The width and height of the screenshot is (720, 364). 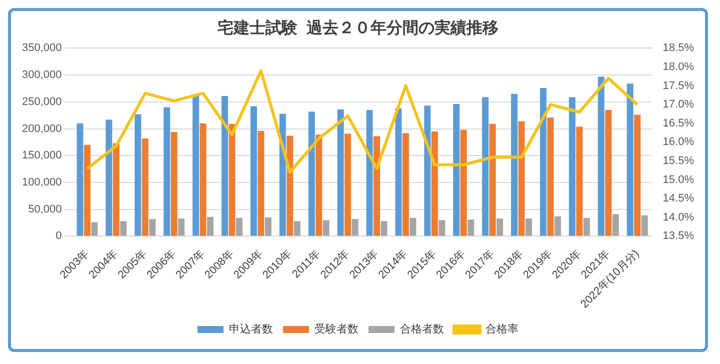 I want to click on y-tick-label: 250,000, so click(x=42, y=102).